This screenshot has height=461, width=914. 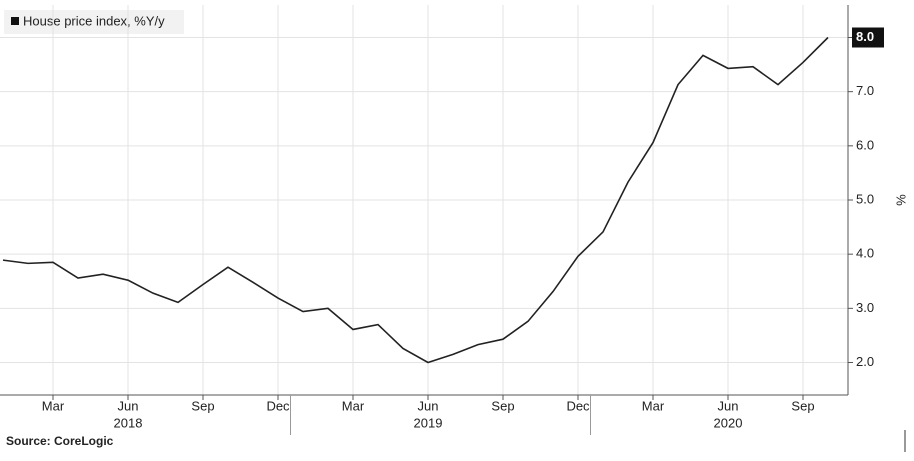 What do you see at coordinates (865, 144) in the screenshot?
I see `y-tick-label: 6.0` at bounding box center [865, 144].